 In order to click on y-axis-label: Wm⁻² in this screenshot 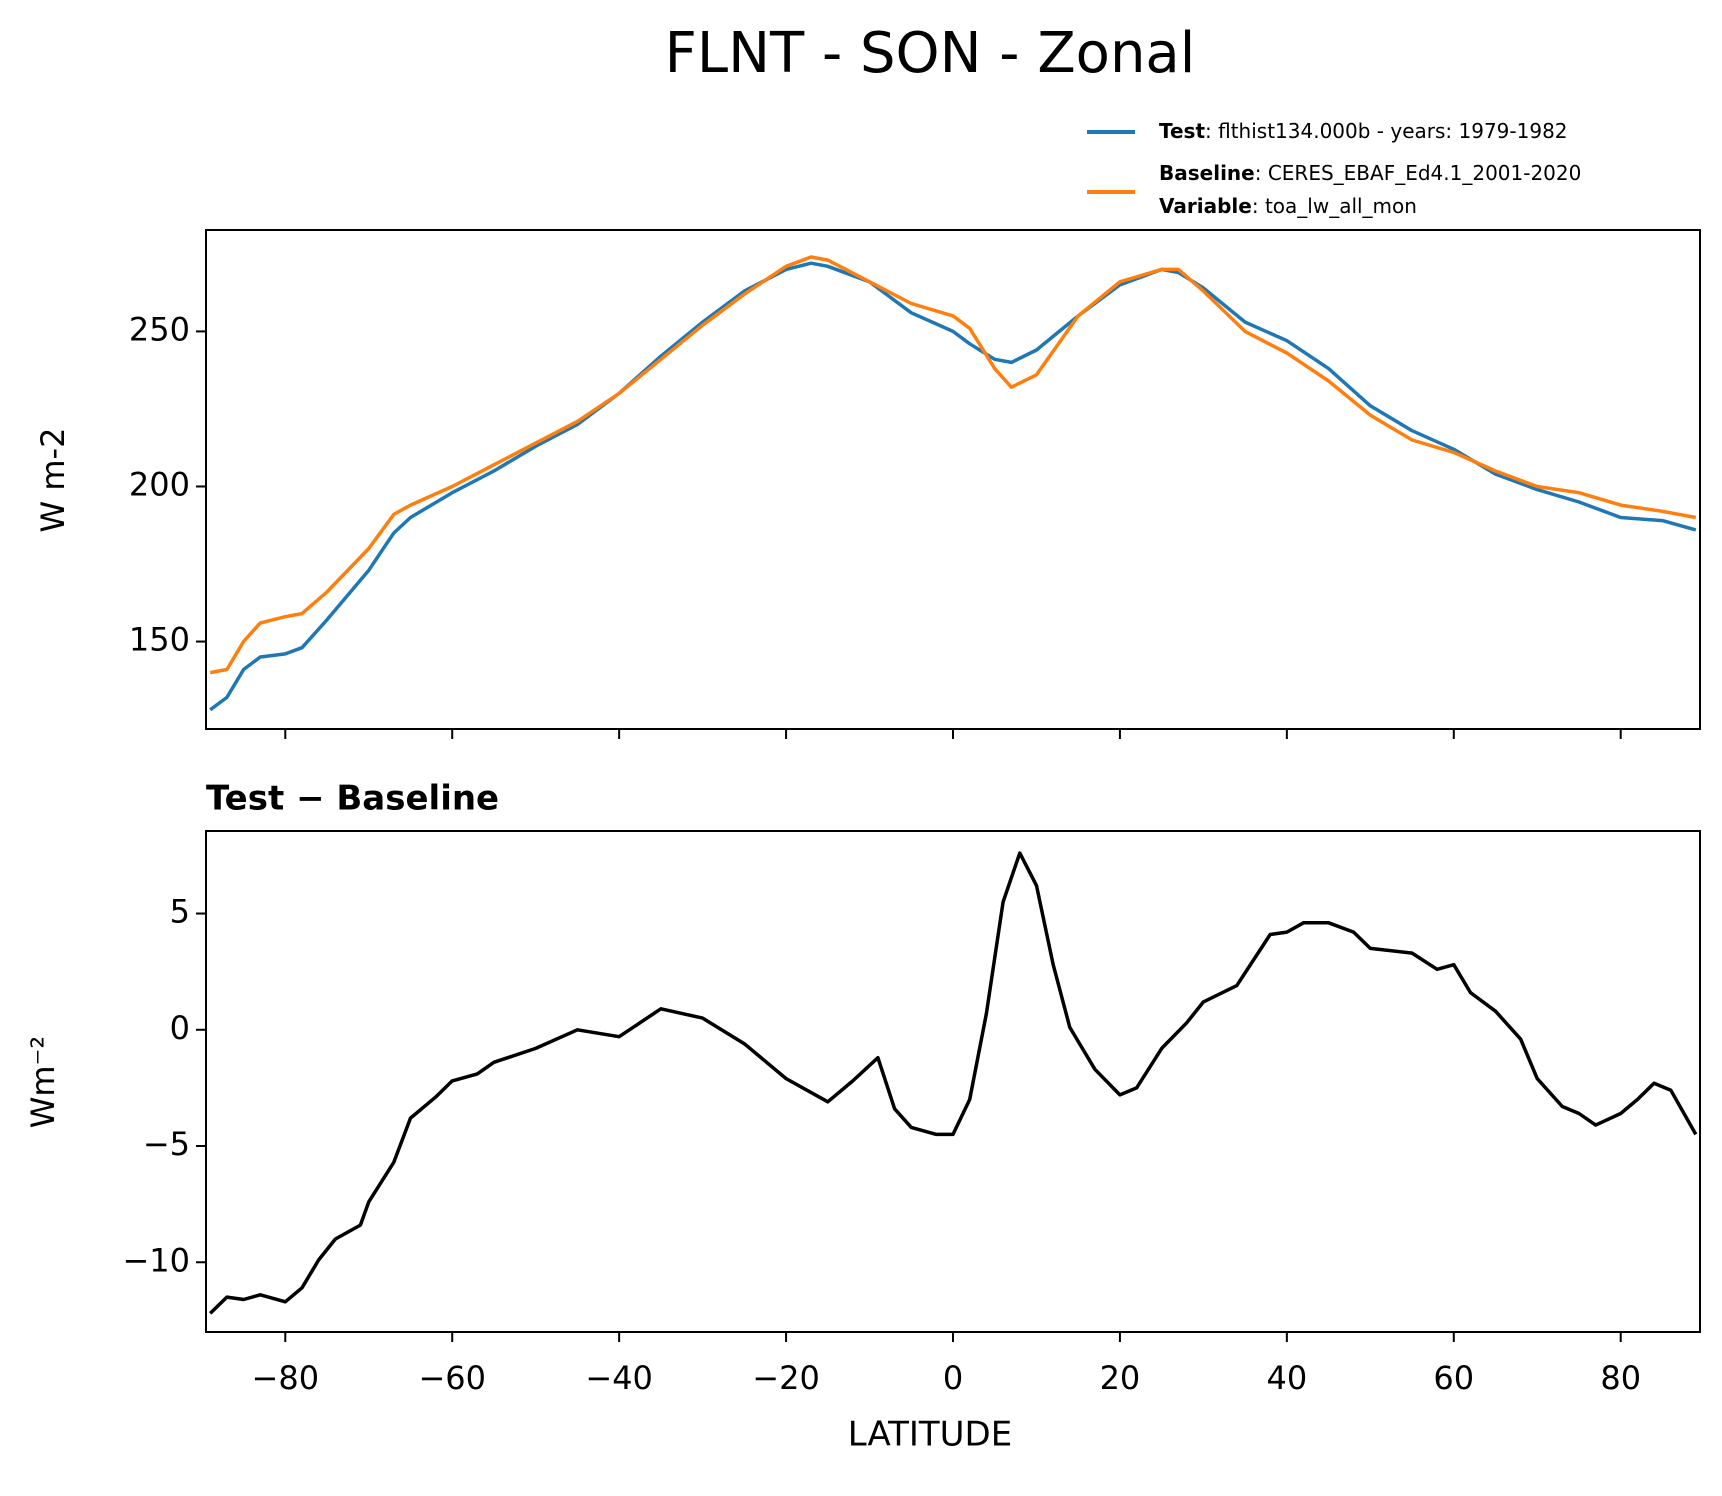, I will do `click(43, 1082)`.